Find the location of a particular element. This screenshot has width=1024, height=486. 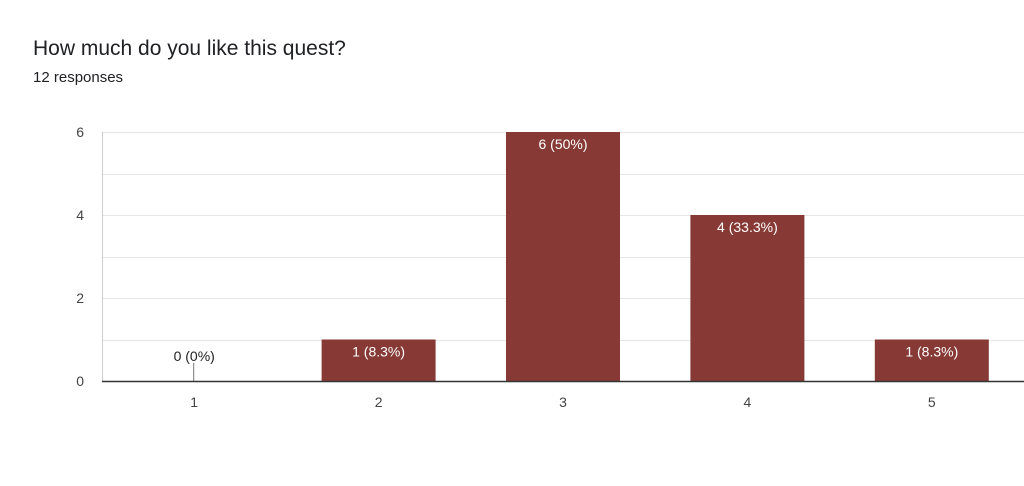

data-label: 4 (33.3%) is located at coordinates (747, 227).